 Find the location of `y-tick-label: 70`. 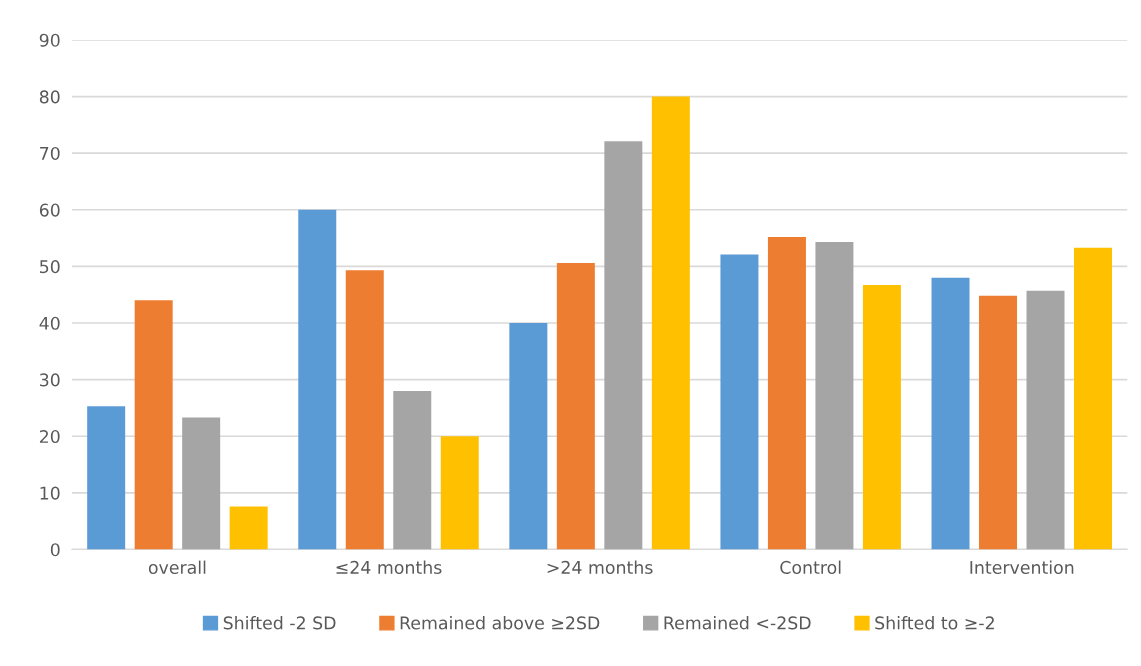

y-tick-label: 70 is located at coordinates (50, 153).